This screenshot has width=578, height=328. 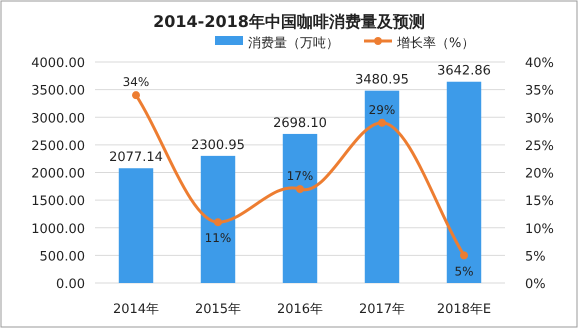 I want to click on y-tick-label: 1000.00, so click(x=58, y=229).